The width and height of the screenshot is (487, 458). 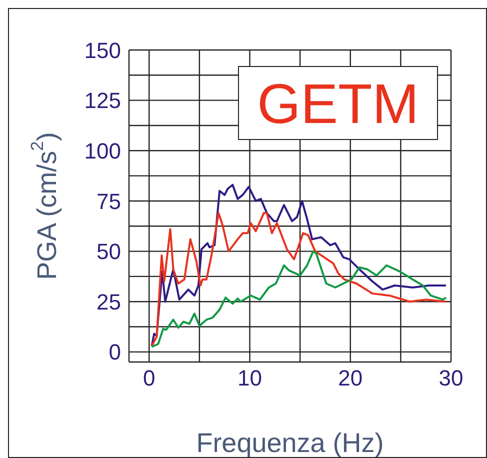 I want to click on annotation: GETM, so click(x=338, y=103).